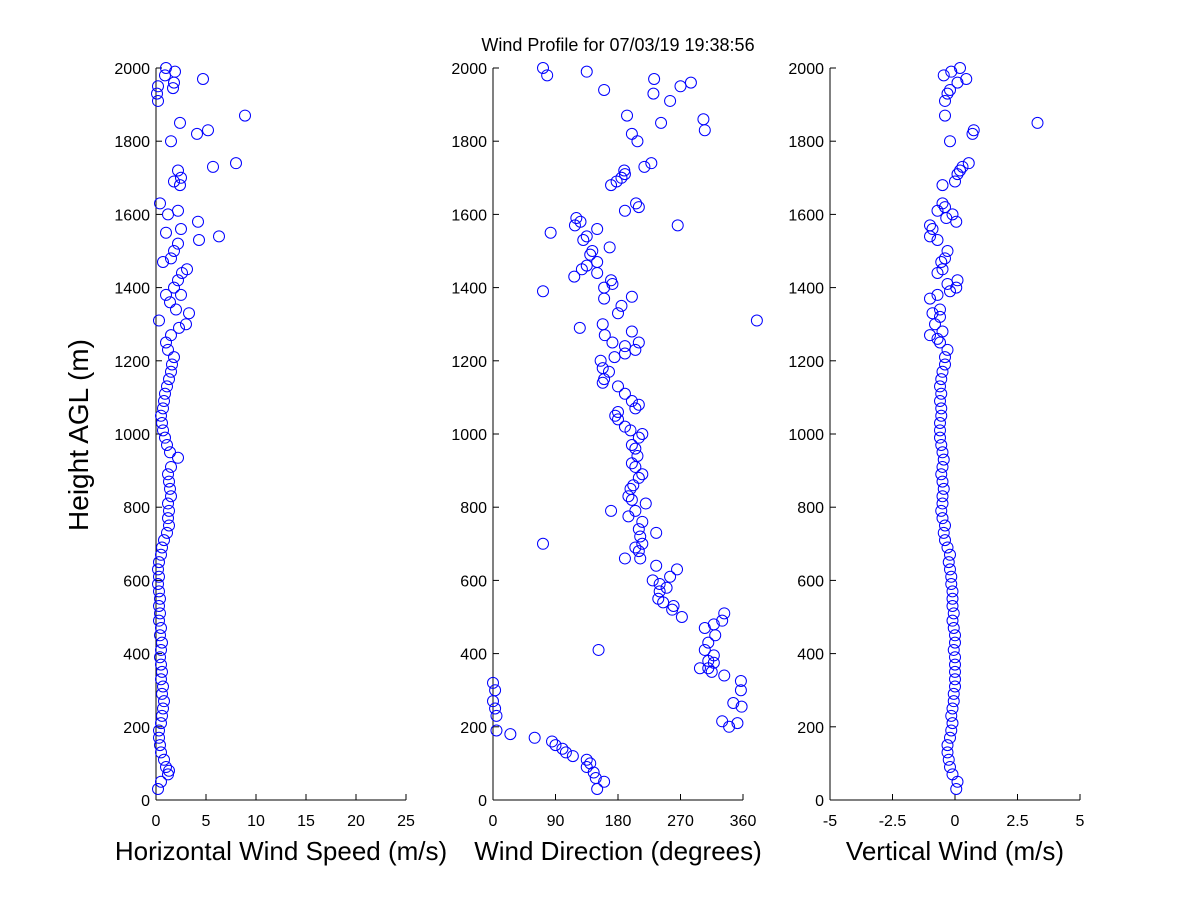 The image size is (1200, 900). Describe the element at coordinates (893, 821) in the screenshot. I see `vertical-xtick-label: -2.5` at that location.